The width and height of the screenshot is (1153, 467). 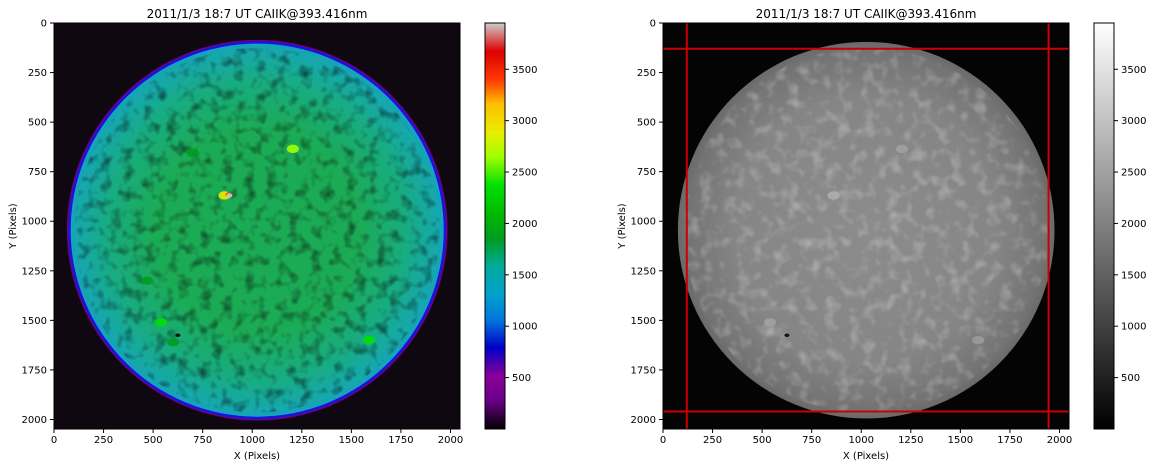 What do you see at coordinates (1119, 226) in the screenshot?
I see `colorbar-2: 500 1000 1500 2000 2500 3000 3500` at bounding box center [1119, 226].